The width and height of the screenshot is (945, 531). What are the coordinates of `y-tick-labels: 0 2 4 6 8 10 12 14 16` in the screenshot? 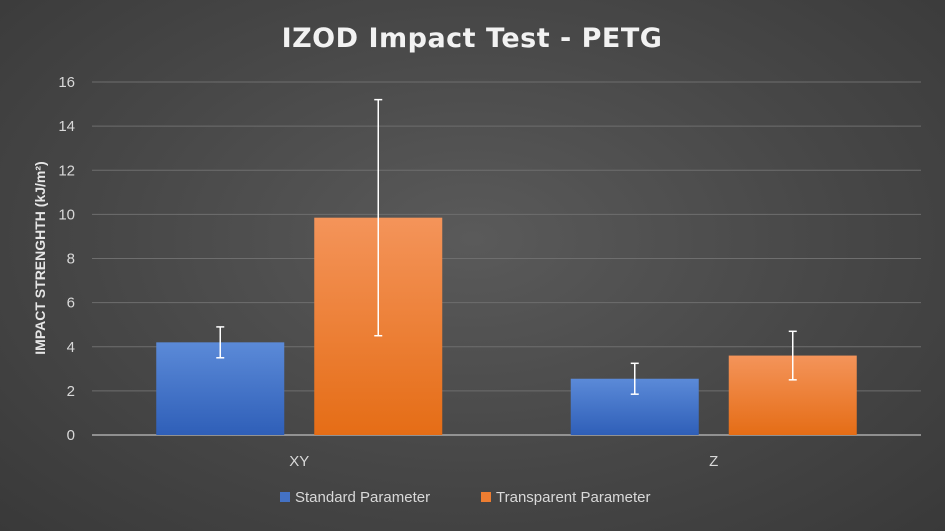 It's located at (66, 259).